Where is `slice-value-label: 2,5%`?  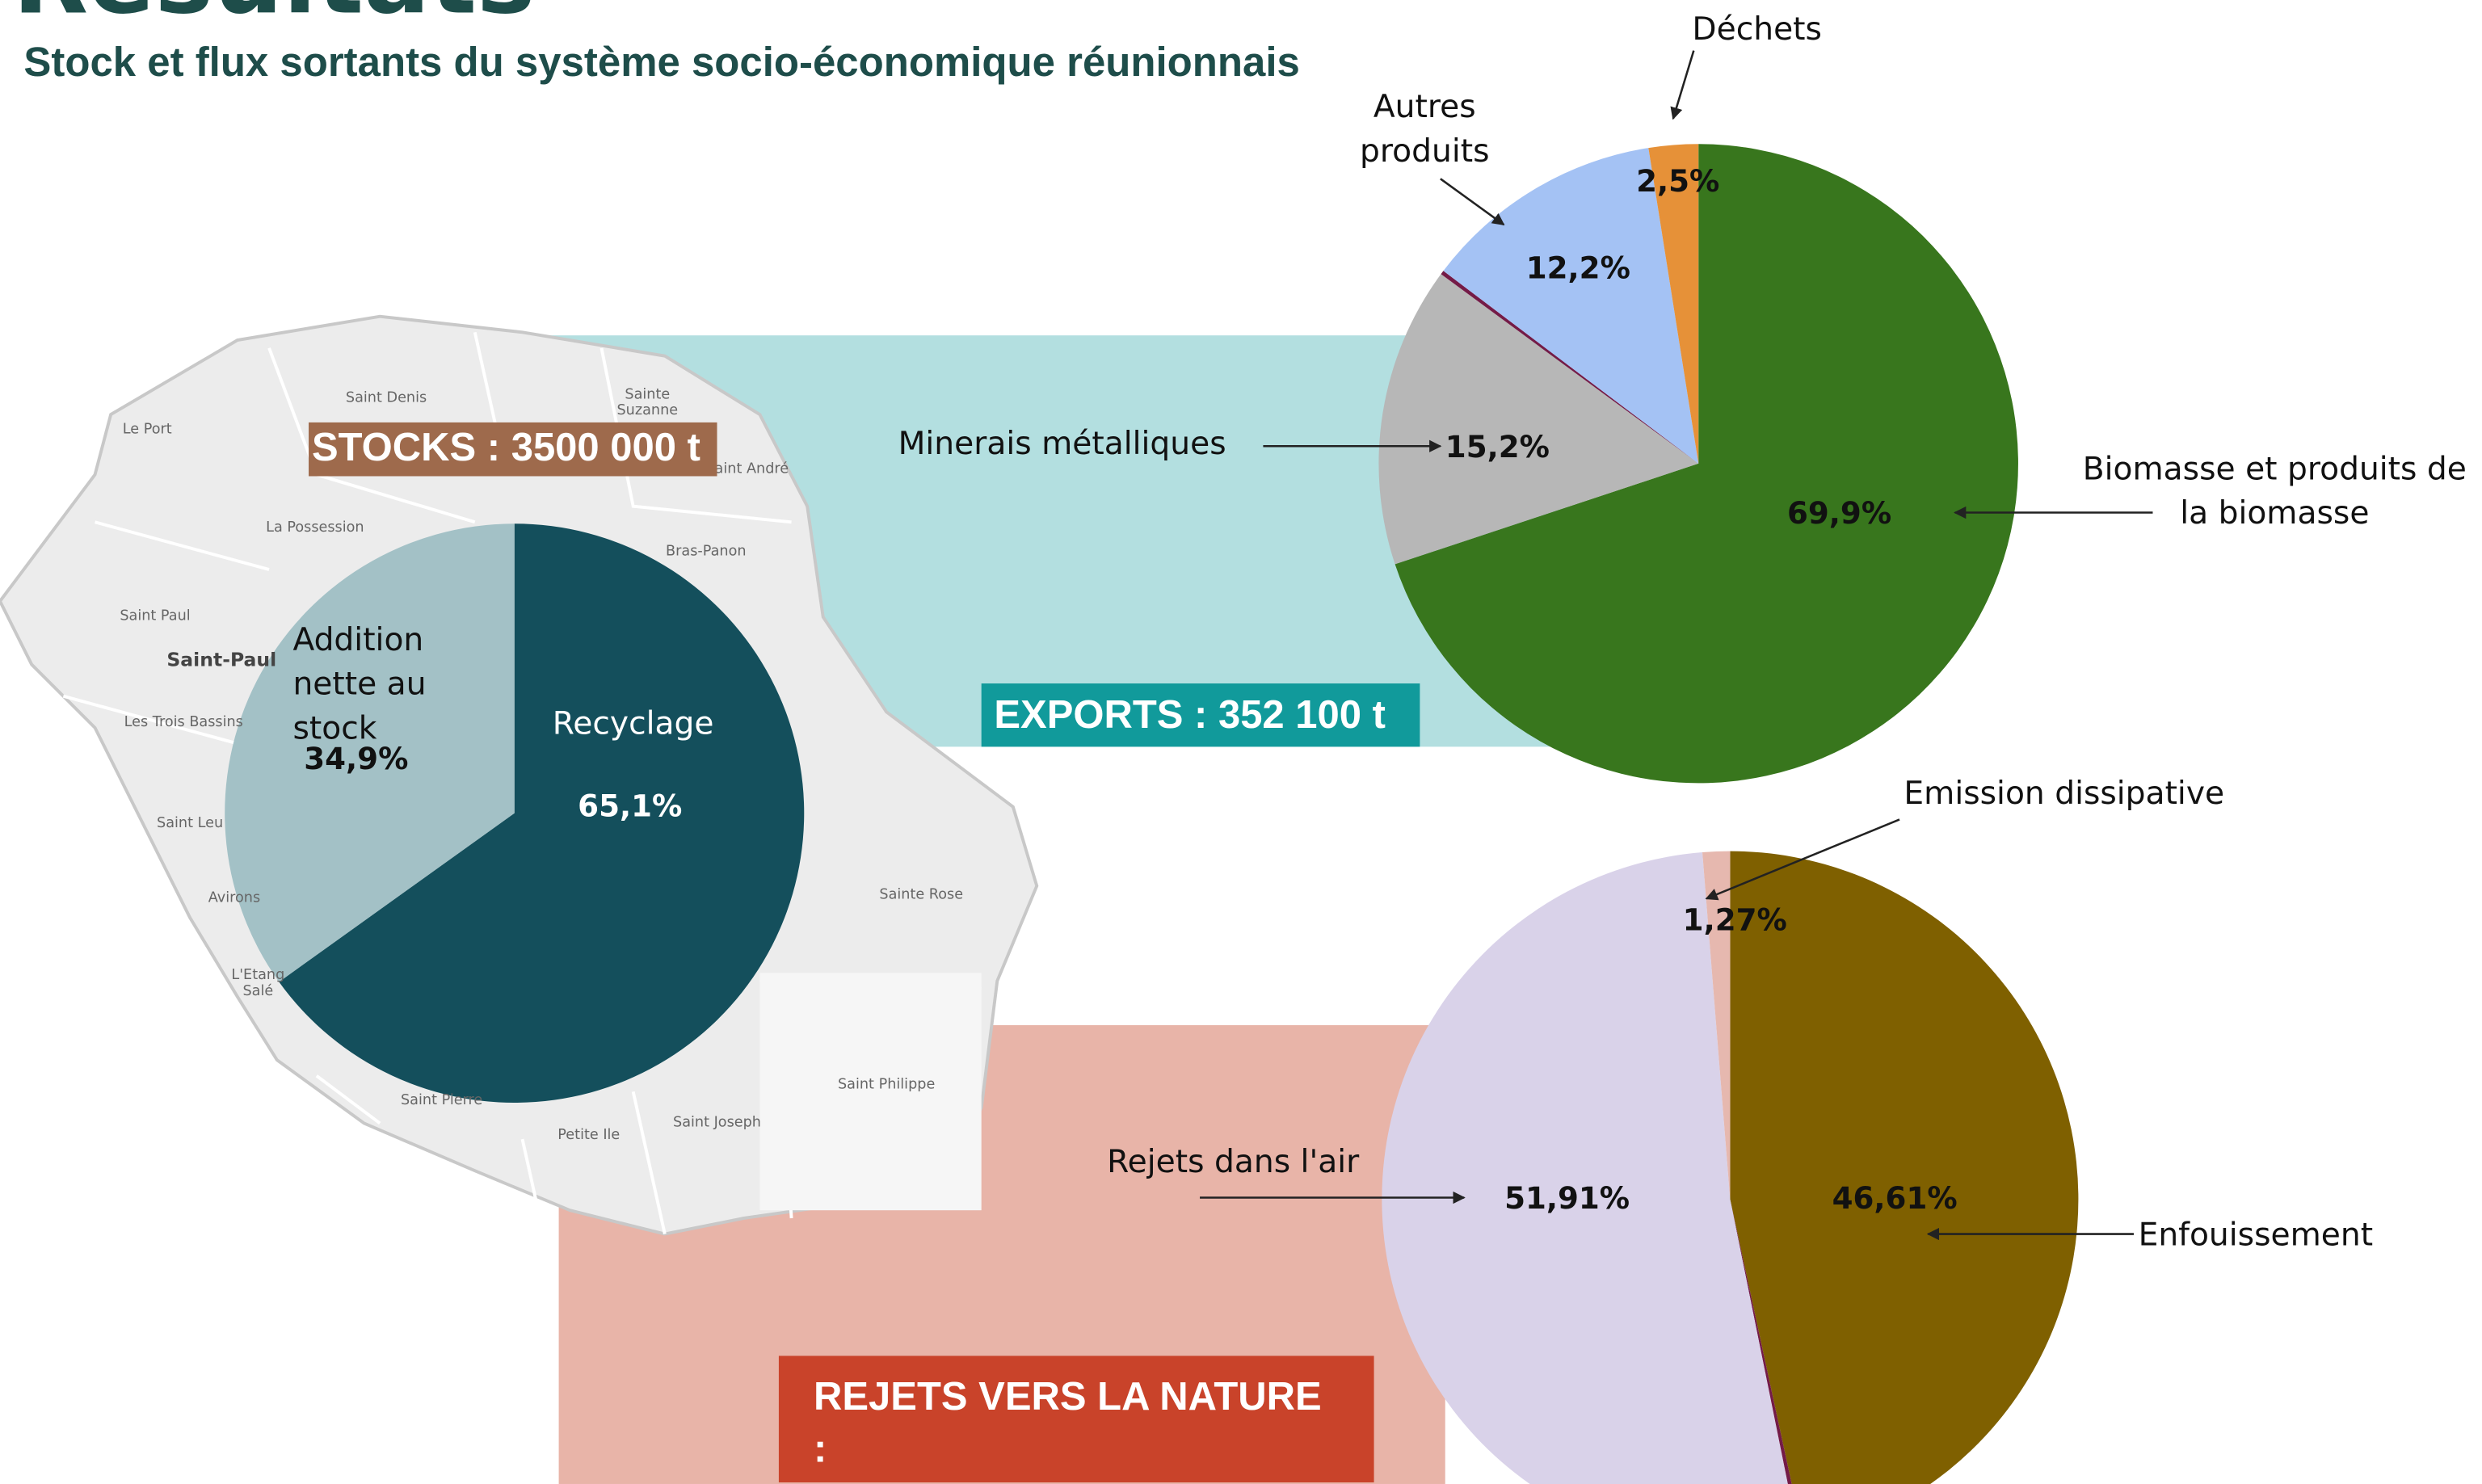 slice-value-label: 2,5% is located at coordinates (1678, 182).